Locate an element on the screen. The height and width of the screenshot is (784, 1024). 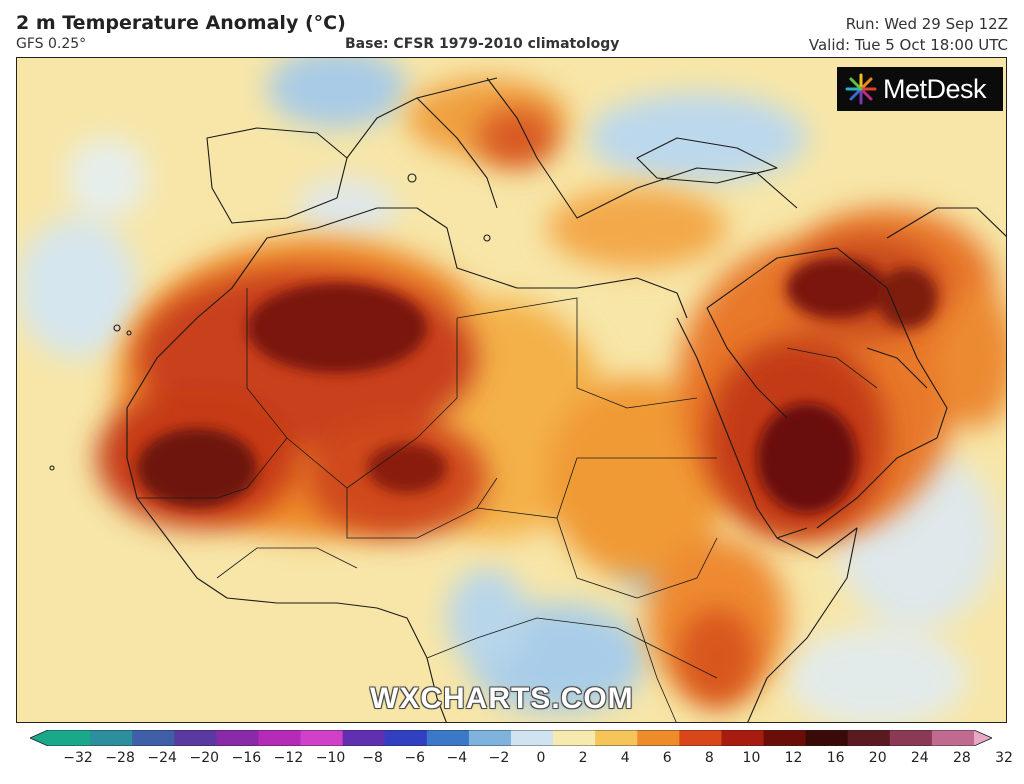
metdesk-logo: MetDesk is located at coordinates (920, 89).